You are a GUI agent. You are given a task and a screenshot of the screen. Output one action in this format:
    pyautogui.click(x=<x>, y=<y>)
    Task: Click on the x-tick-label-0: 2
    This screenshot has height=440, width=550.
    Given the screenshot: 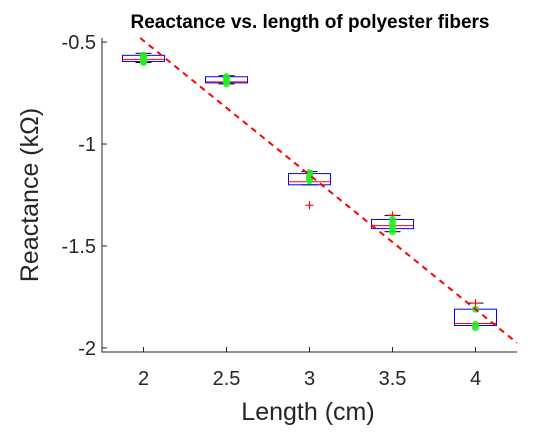 What is the action you would take?
    pyautogui.click(x=143, y=379)
    